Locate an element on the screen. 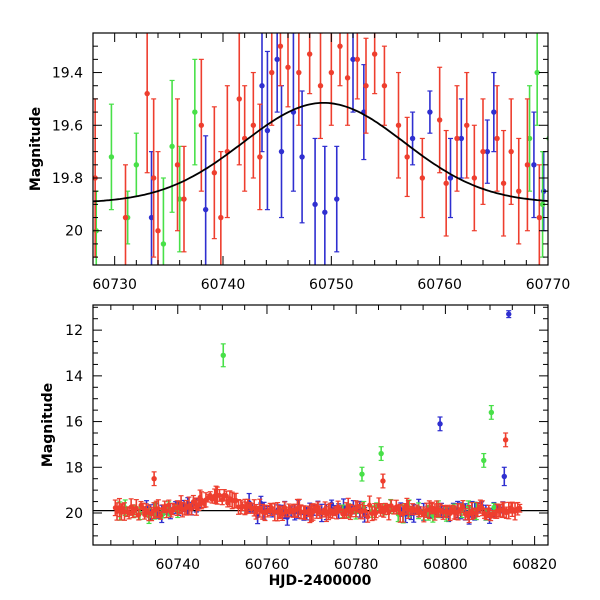 Image resolution: width=600 pixels, height=600 pixels. x-tick-label: 60760 is located at coordinates (439, 285).